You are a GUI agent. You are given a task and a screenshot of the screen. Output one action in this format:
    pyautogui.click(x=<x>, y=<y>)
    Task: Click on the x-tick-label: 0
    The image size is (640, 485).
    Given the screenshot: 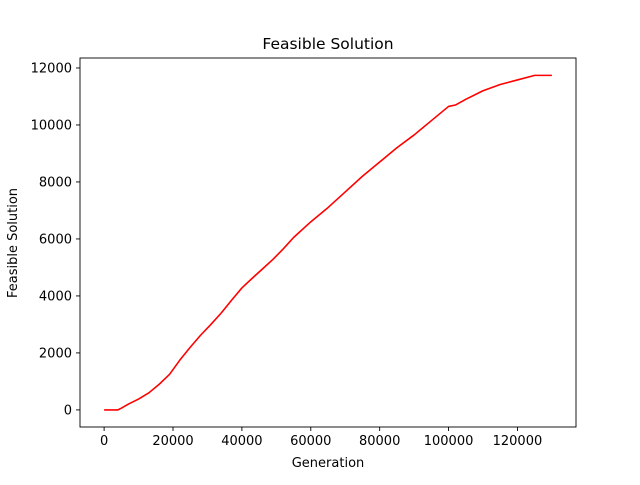 What is the action you would take?
    pyautogui.click(x=104, y=441)
    